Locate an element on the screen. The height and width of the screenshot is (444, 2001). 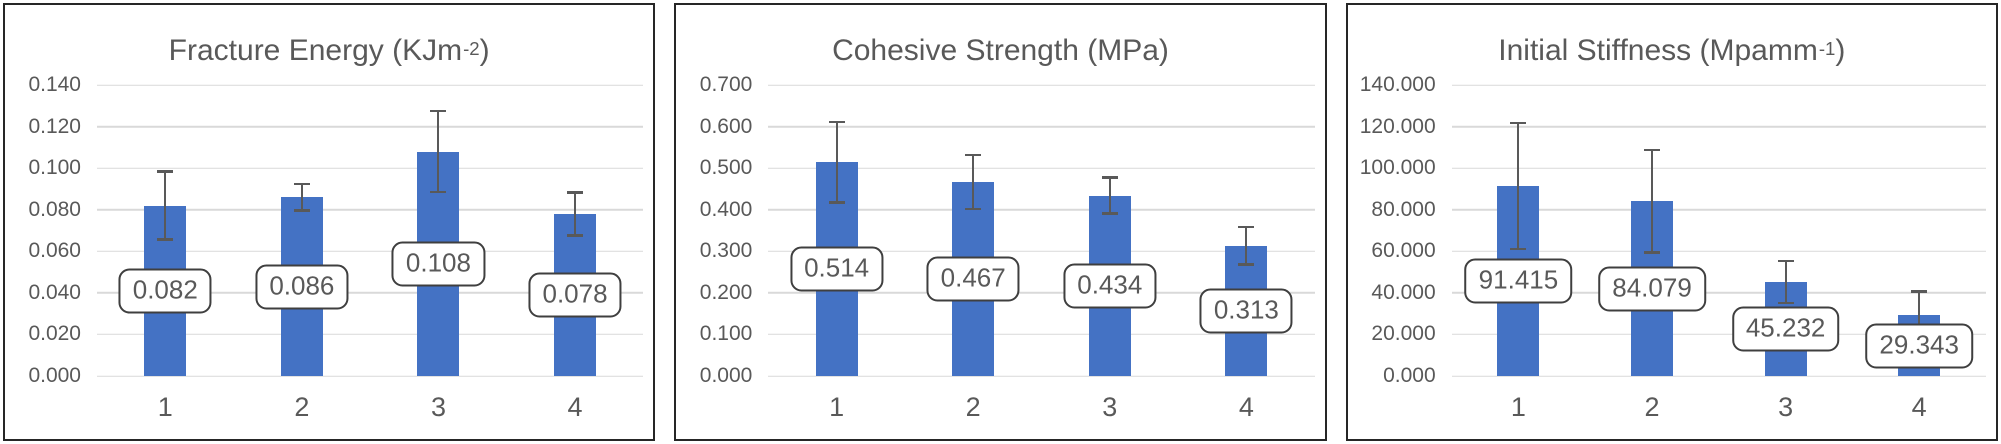
y-axis-tick-label: 80.000 is located at coordinates (1403, 209).